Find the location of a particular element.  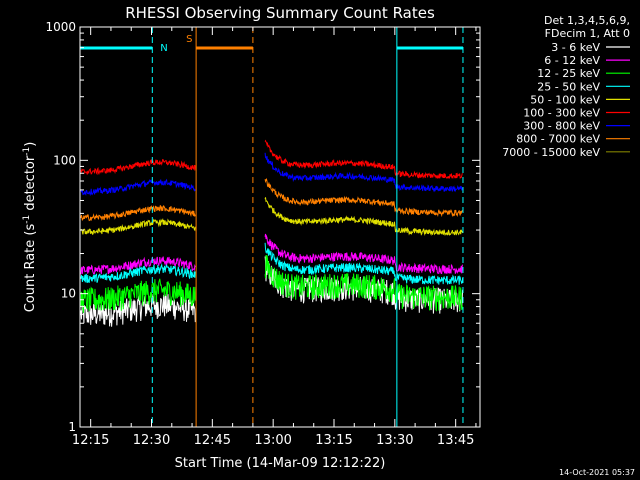

x-axis-label: Start Time (14-Mar-09 12:12:22) is located at coordinates (280, 463).